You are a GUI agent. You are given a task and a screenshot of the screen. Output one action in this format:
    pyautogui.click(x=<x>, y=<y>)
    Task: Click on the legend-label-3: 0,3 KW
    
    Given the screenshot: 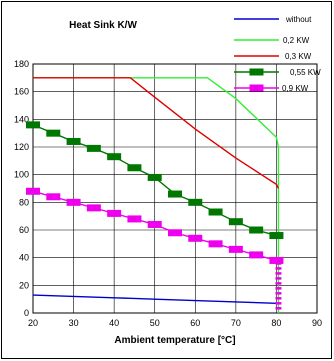 What is the action you would take?
    pyautogui.click(x=298, y=56)
    